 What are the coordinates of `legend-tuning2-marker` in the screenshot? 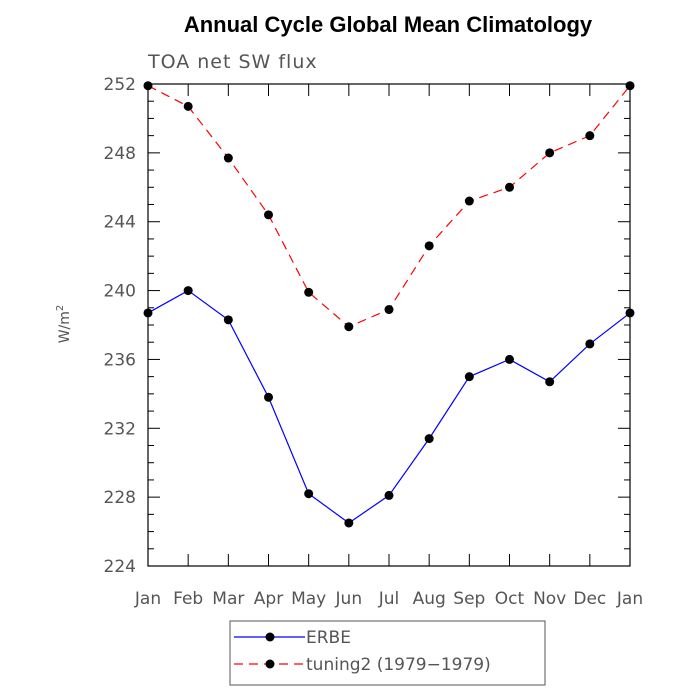 It's located at (270, 664).